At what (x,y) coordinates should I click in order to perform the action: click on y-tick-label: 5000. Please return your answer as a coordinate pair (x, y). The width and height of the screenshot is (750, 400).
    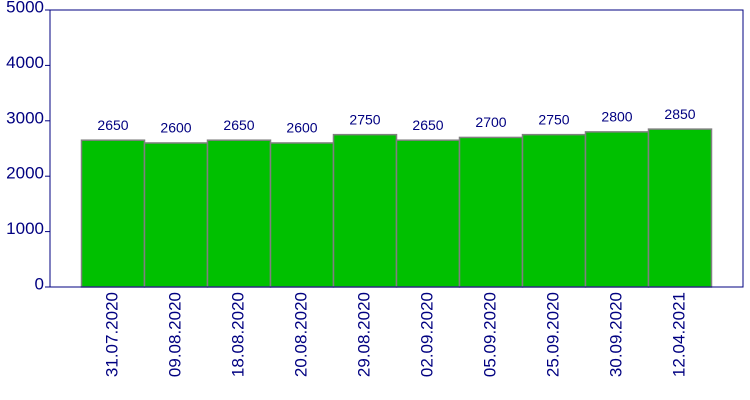
    Looking at the image, I should click on (25, 8).